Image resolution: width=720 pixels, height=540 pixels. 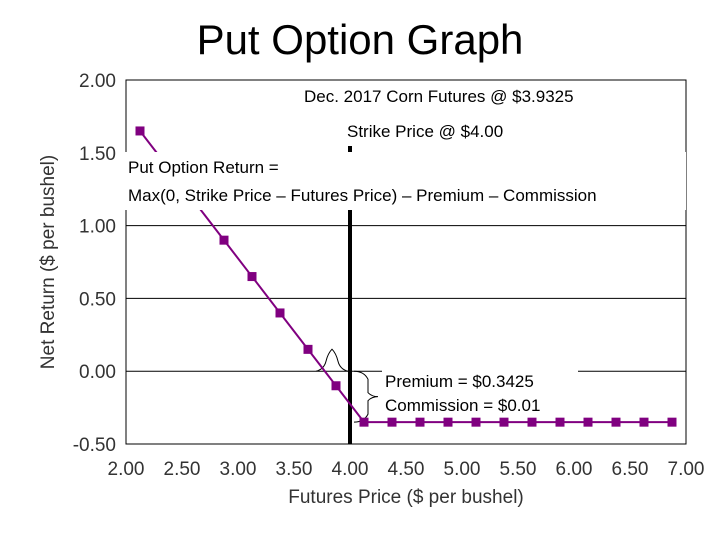 What do you see at coordinates (574, 469) in the screenshot?
I see `x-tick-label: 6.00` at bounding box center [574, 469].